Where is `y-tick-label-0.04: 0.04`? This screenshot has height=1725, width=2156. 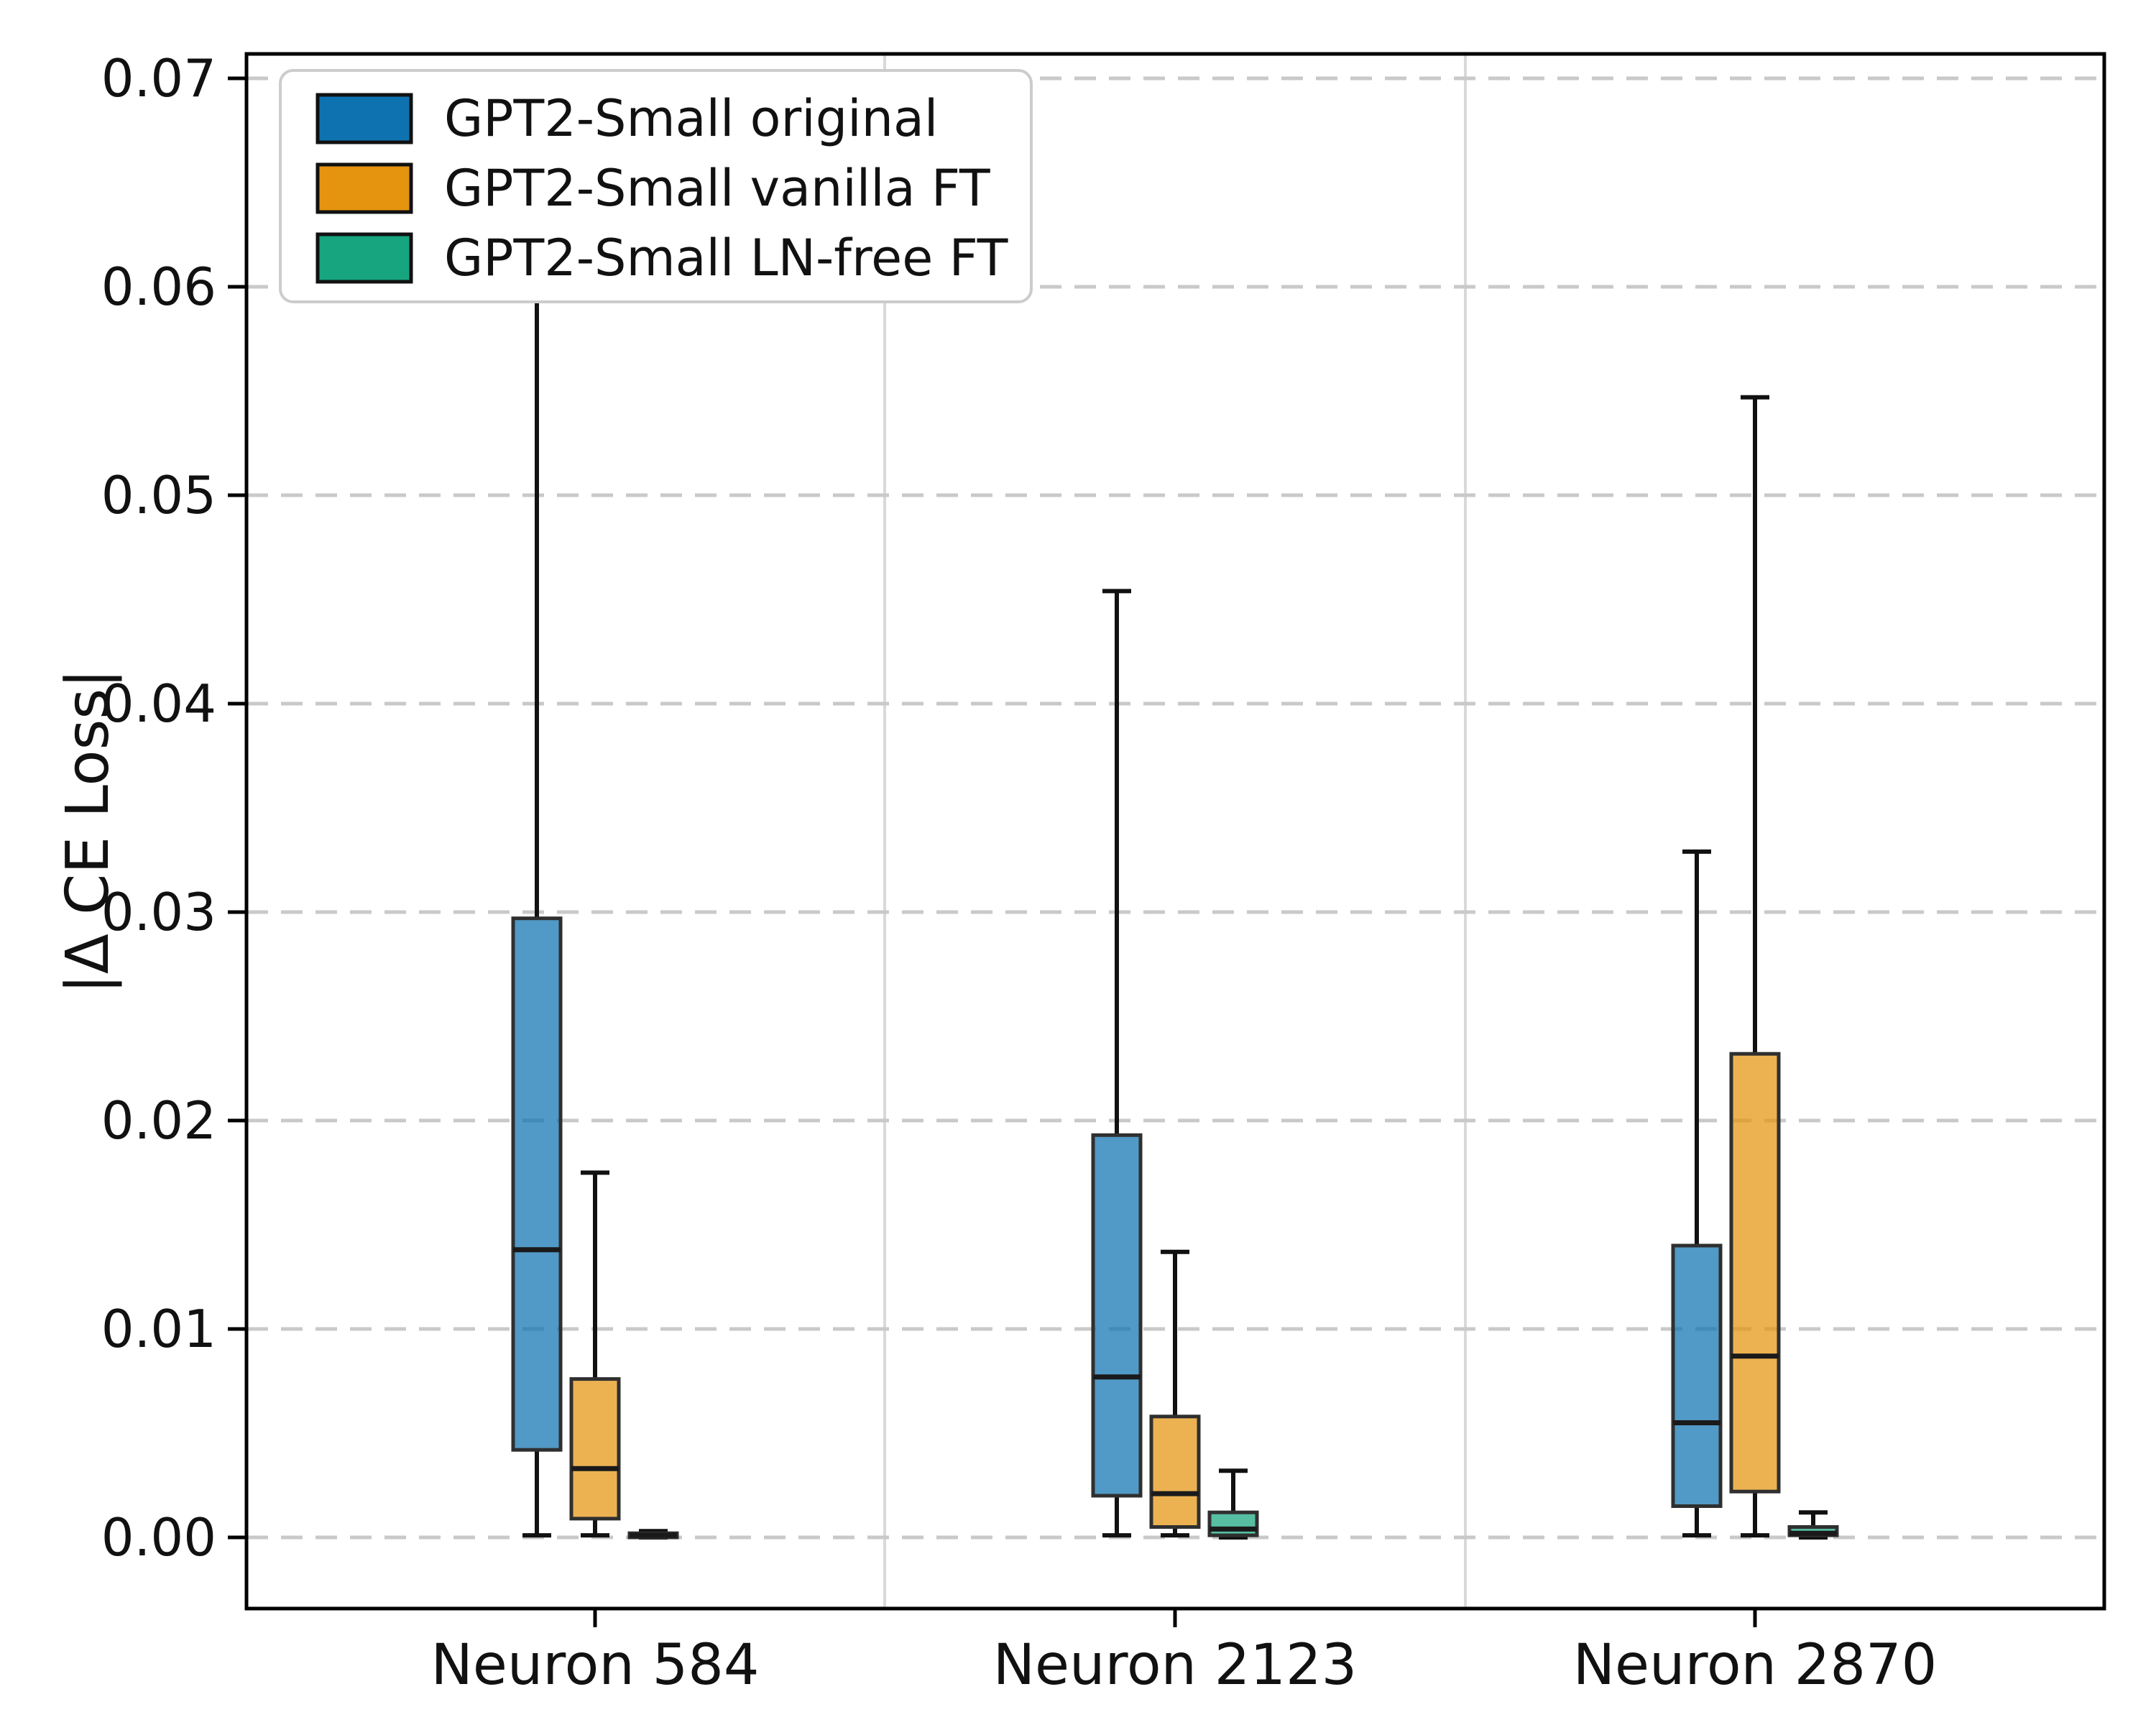
y-tick-label-0.04: 0.04 is located at coordinates (158, 703).